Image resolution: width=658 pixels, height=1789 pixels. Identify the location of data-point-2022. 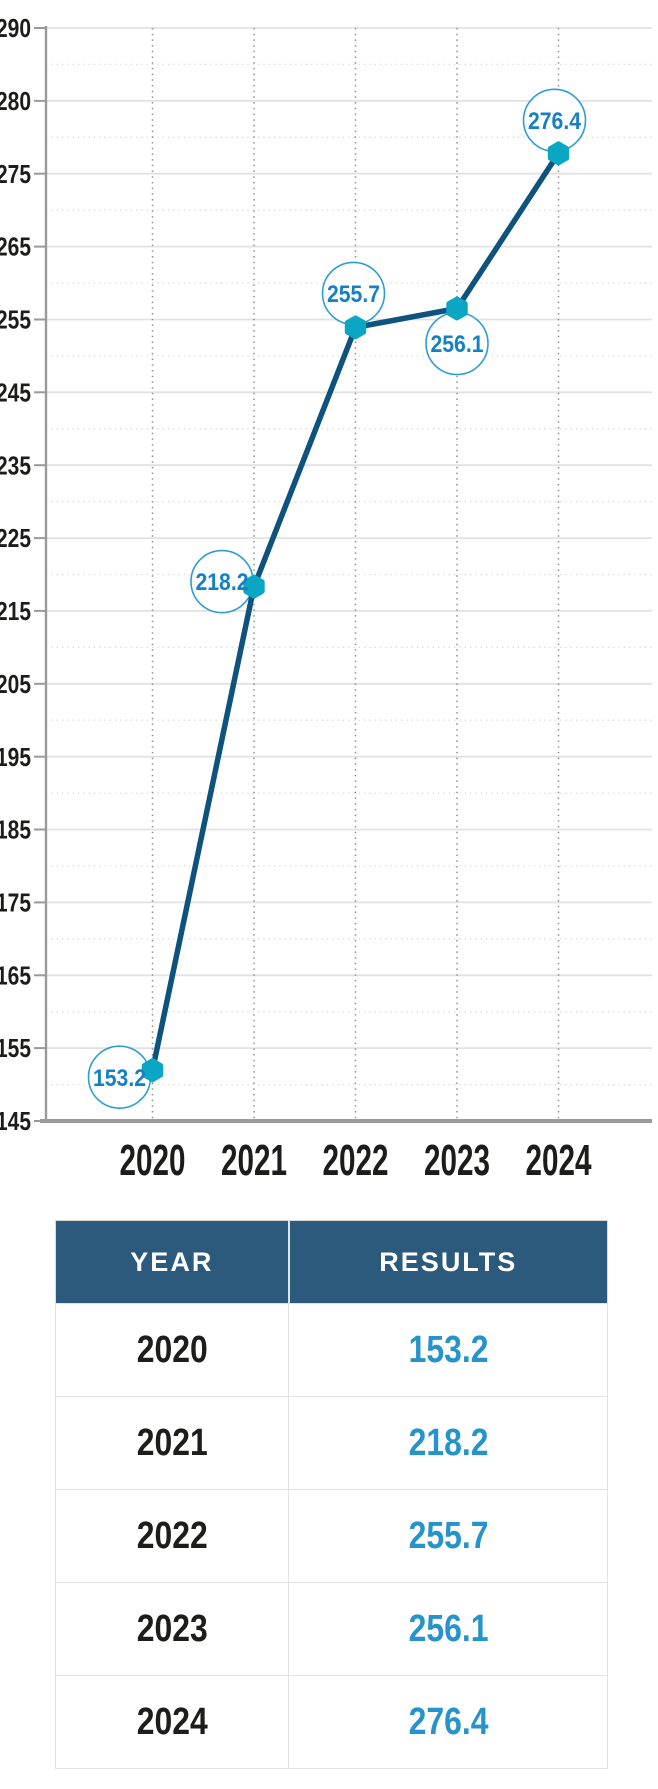
(355, 327).